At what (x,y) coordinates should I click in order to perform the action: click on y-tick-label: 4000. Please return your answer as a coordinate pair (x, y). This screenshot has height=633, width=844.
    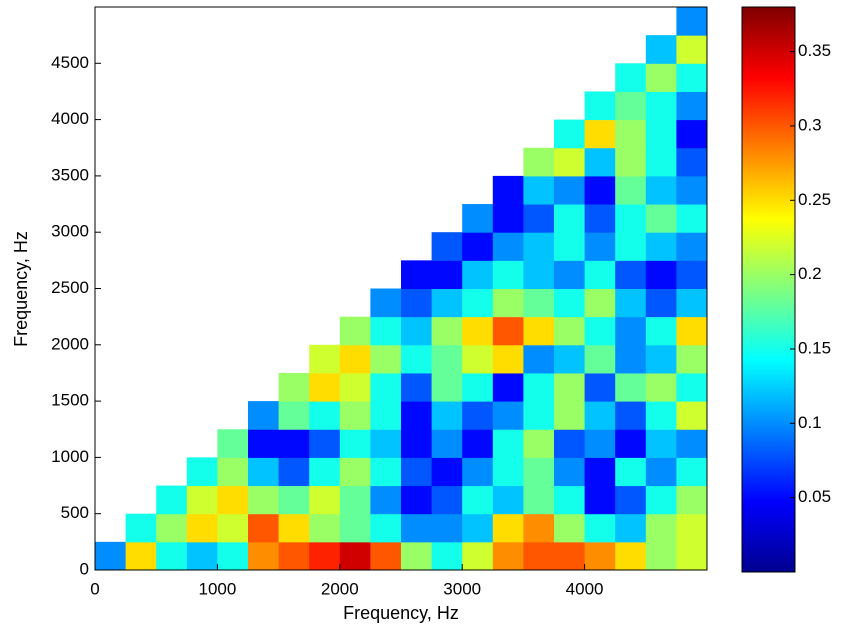
    Looking at the image, I should click on (70, 118).